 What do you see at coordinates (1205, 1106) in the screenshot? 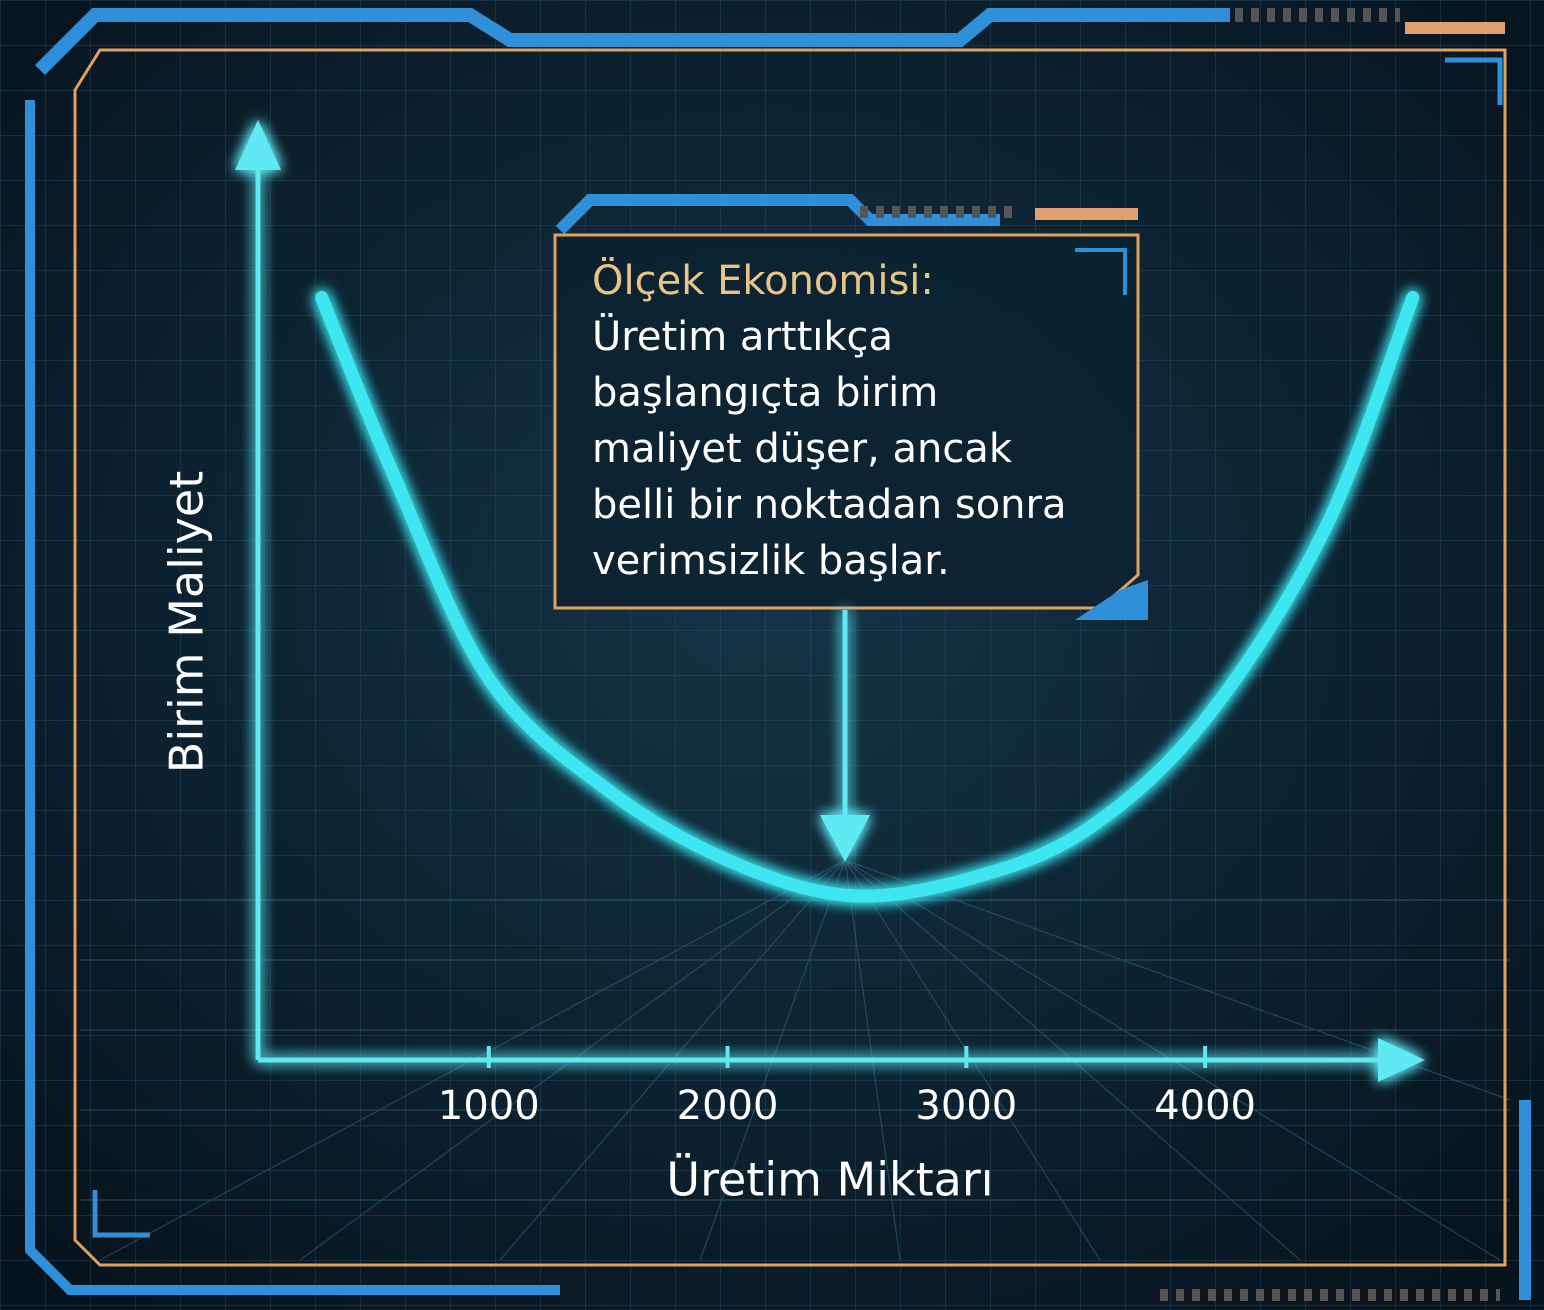
I see `x-tick-label: 4000` at bounding box center [1205, 1106].